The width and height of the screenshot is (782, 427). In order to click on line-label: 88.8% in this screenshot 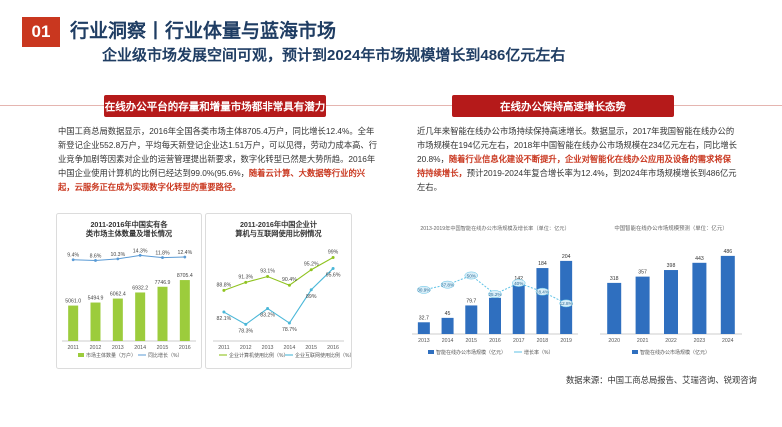, I will do `click(224, 285)`.